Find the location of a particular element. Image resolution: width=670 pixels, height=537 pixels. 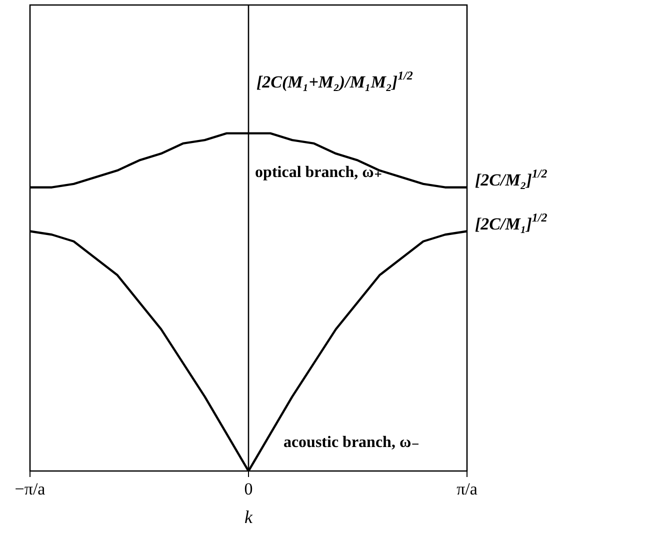

x-axis-title: k is located at coordinates (249, 516).